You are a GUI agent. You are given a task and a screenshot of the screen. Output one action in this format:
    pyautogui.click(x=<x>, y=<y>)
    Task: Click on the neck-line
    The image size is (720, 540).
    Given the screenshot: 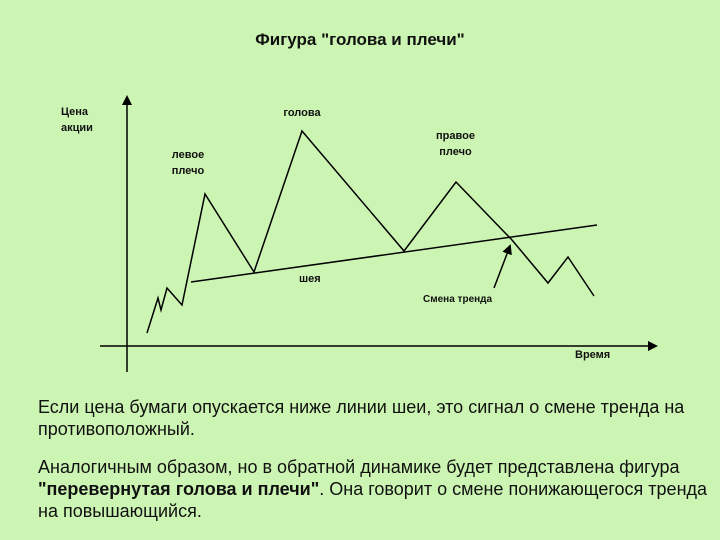 What is the action you would take?
    pyautogui.click(x=394, y=253)
    